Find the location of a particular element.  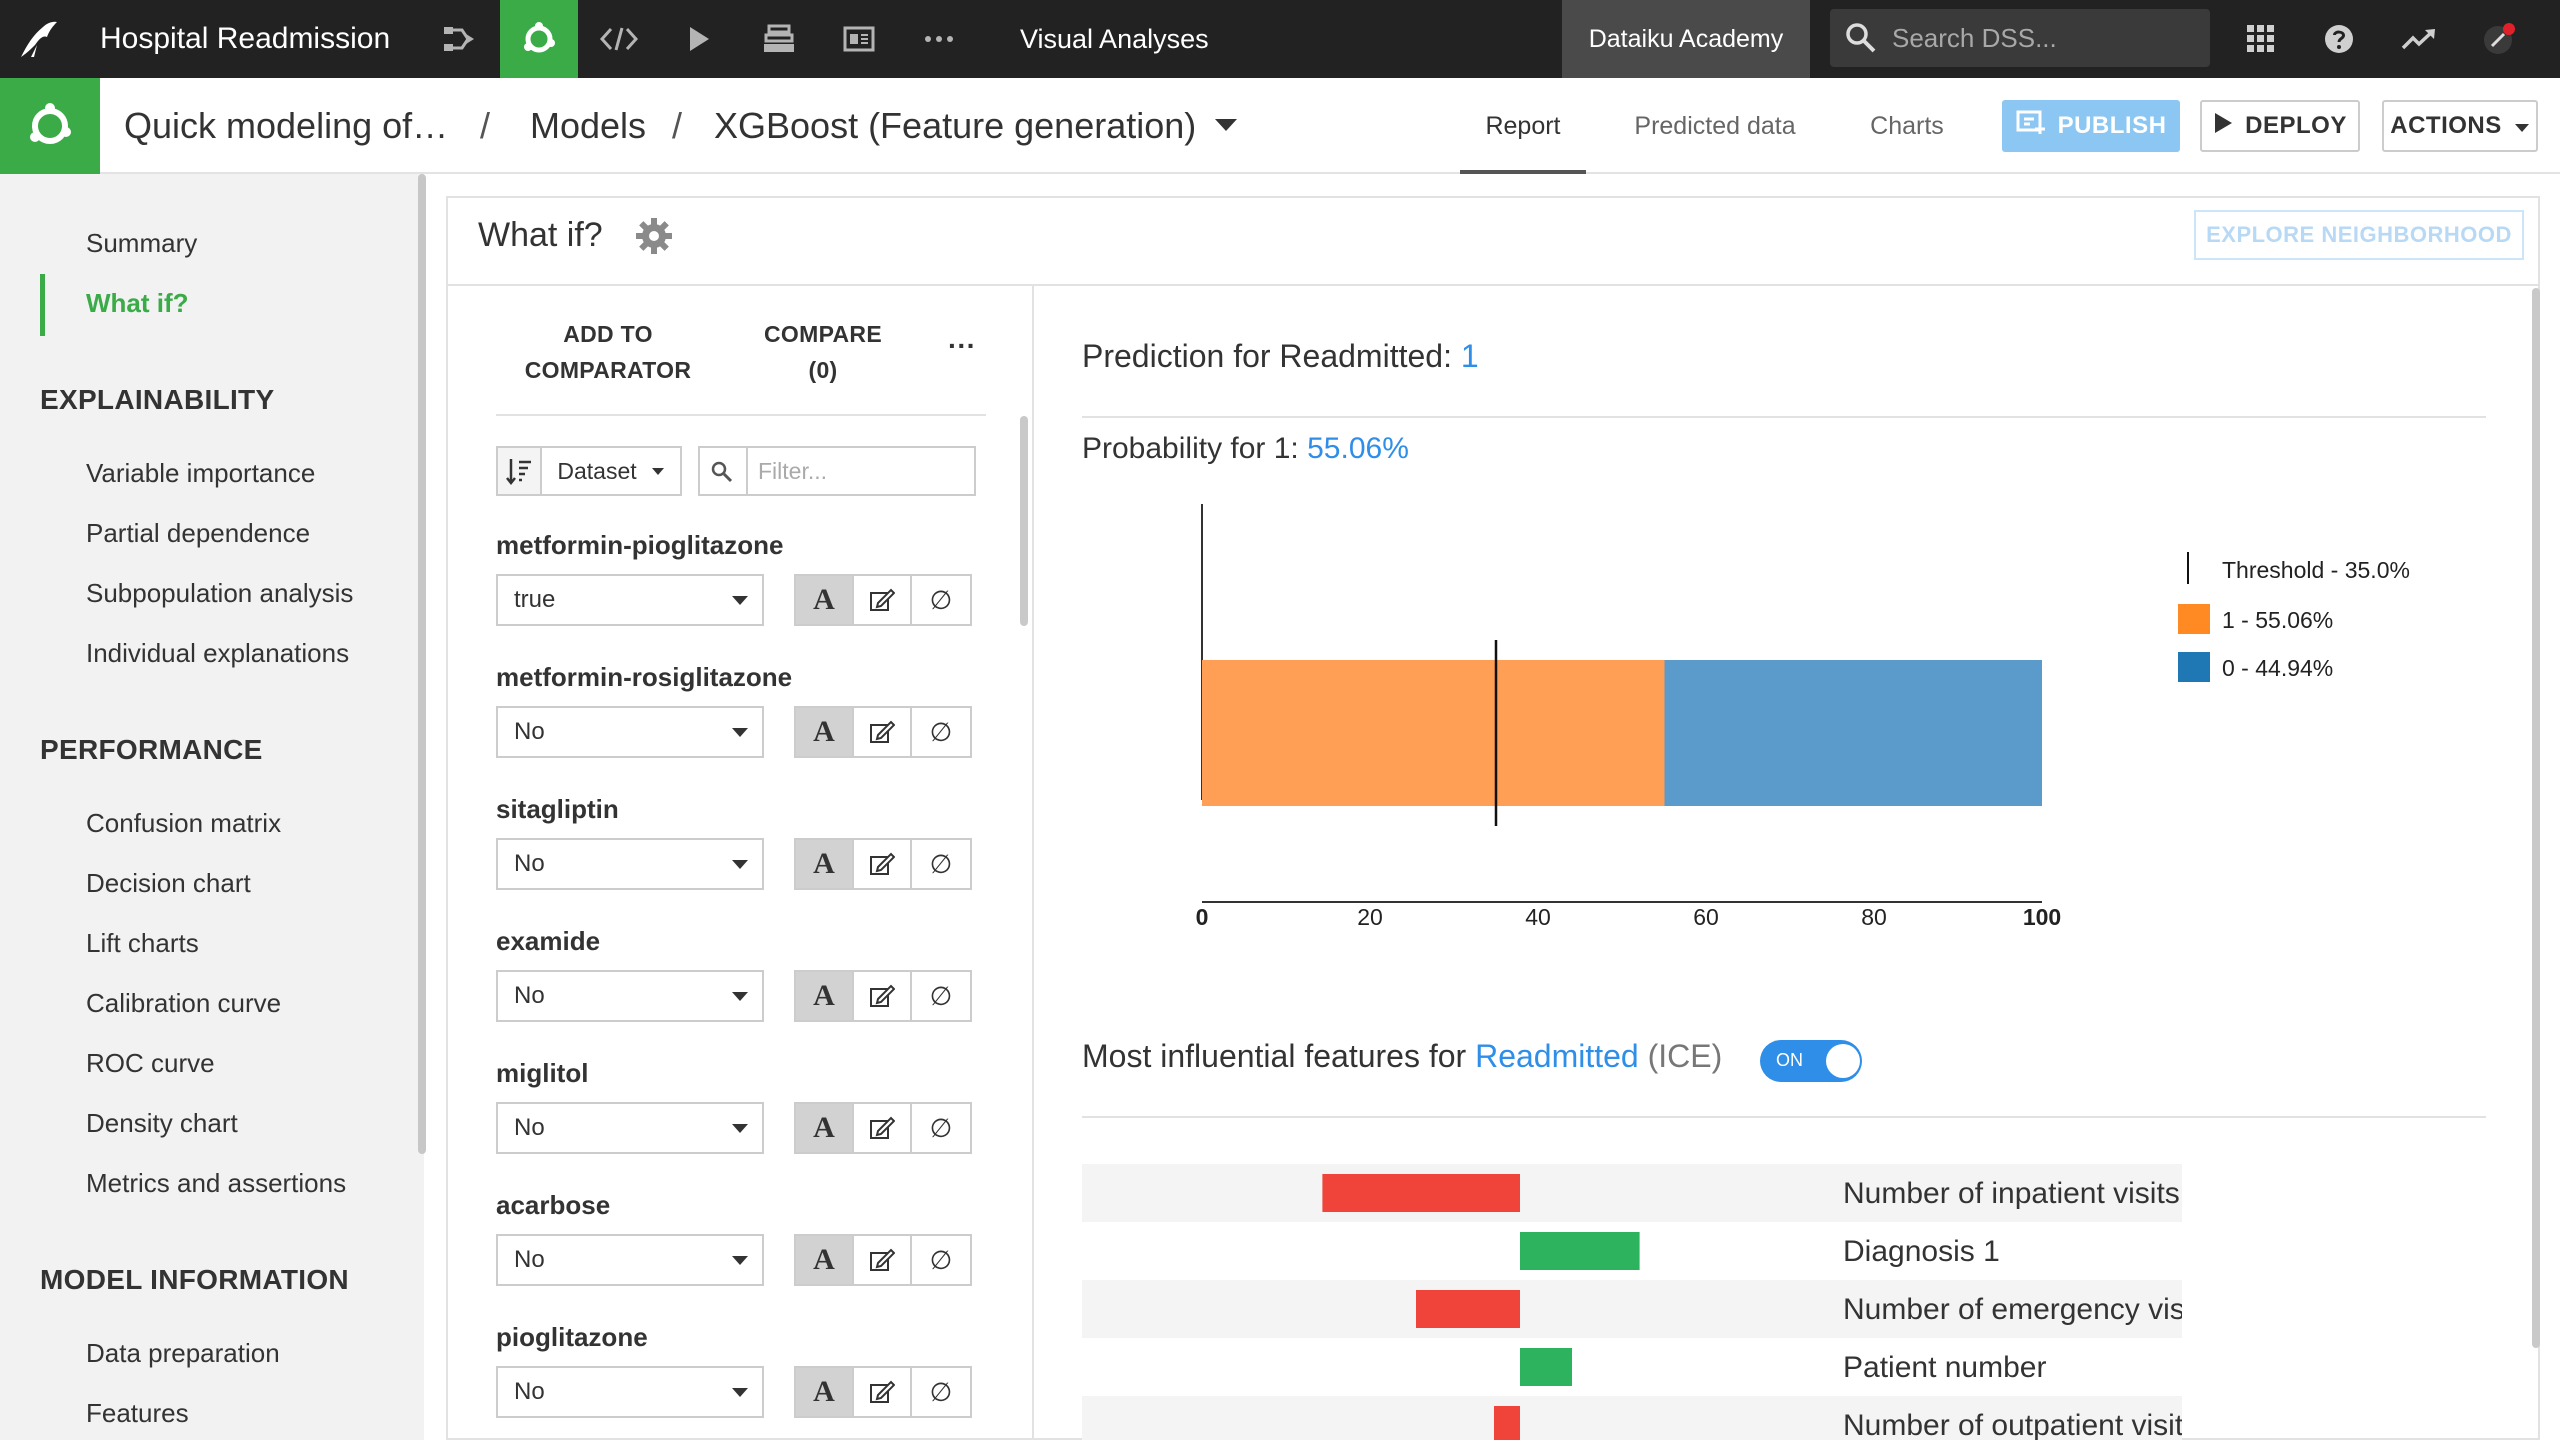

sidebar-item-metrics-assertions: Metrics and assertions is located at coordinates (216, 1183).